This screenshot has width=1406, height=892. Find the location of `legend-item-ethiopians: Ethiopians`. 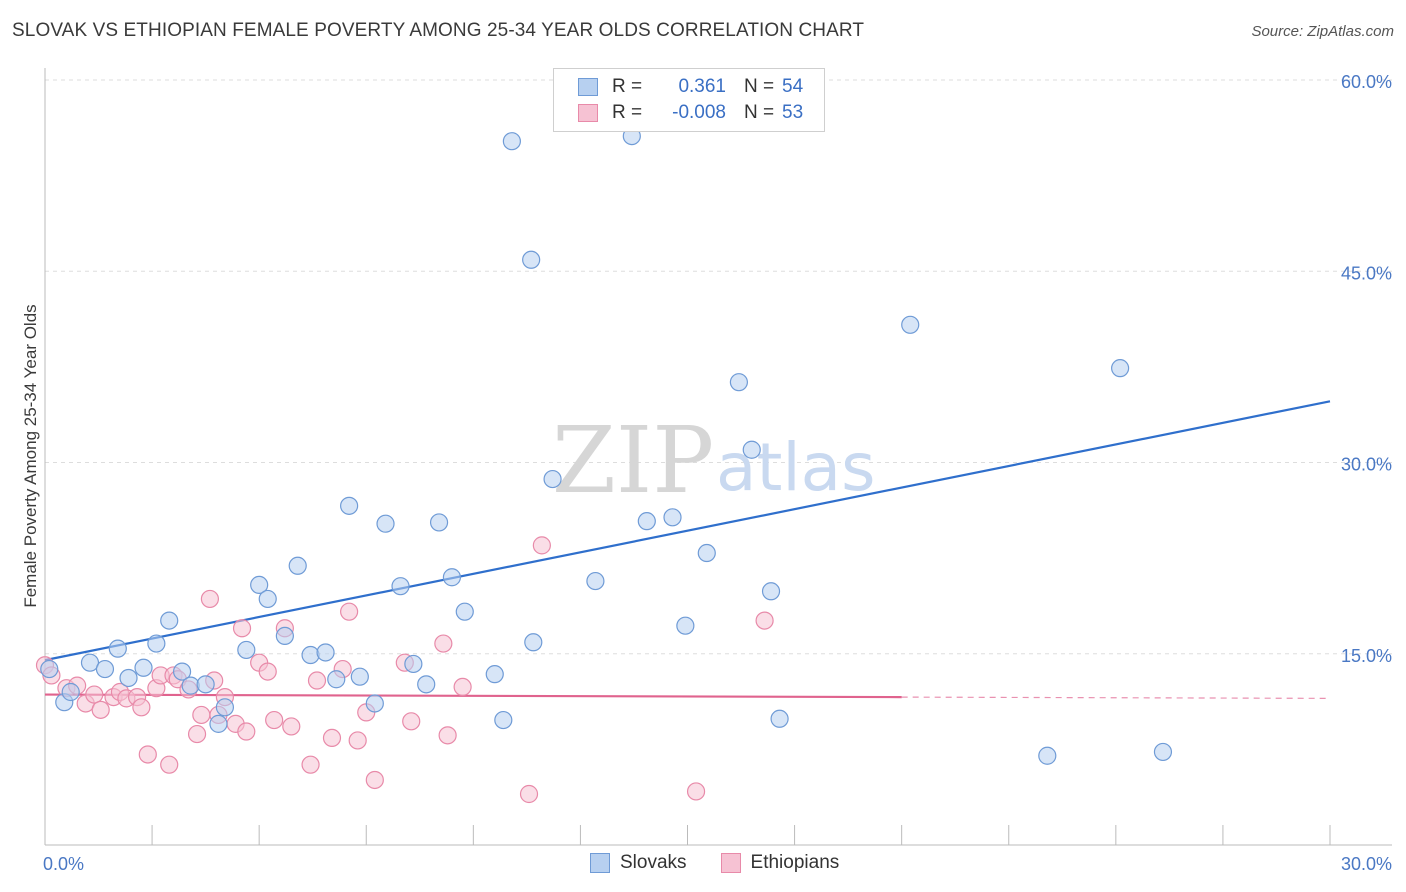

legend-item-ethiopians: Ethiopians is located at coordinates (780, 863).